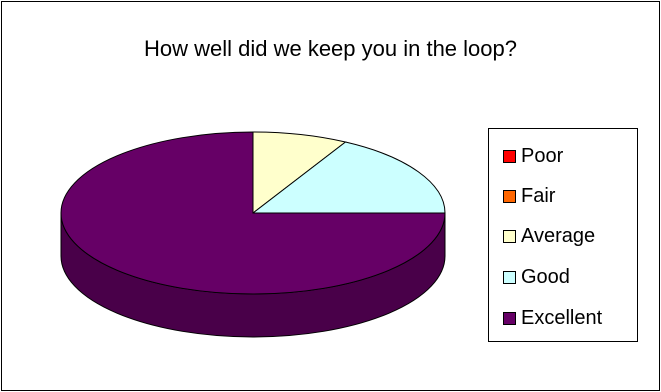 The height and width of the screenshot is (392, 661). Describe the element at coordinates (542, 155) in the screenshot. I see `legend-label-poor: Poor` at that location.